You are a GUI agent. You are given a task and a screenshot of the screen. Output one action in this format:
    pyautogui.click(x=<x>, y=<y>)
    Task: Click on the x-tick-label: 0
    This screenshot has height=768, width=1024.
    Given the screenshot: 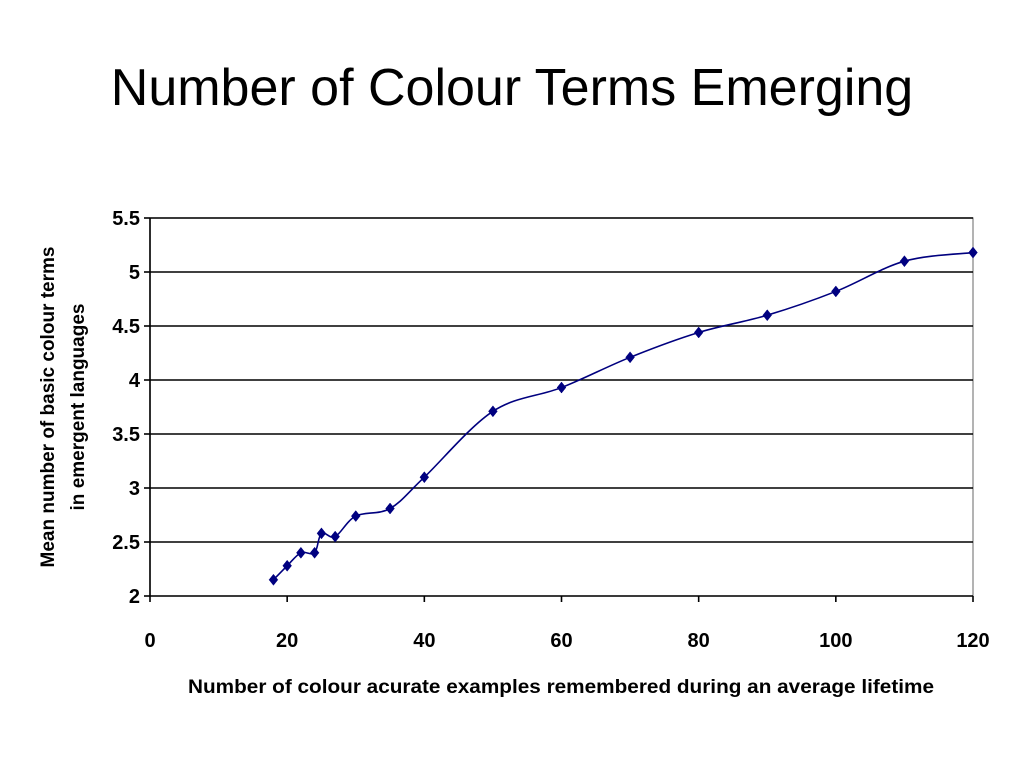 What is the action you would take?
    pyautogui.click(x=149, y=641)
    